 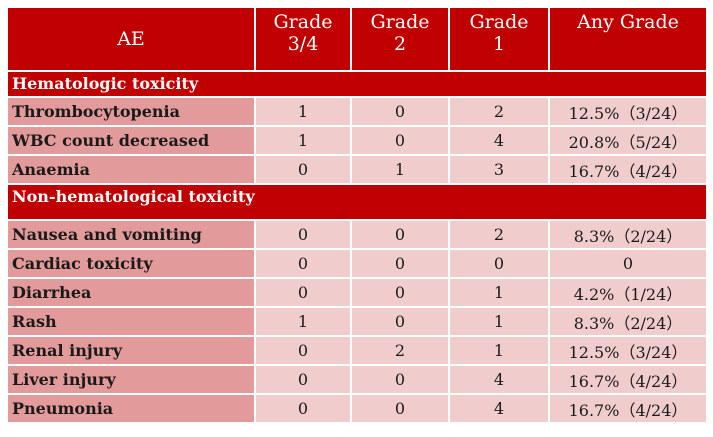 I want to click on table-row: Diarrhea 0 0 1 4.2%（1/24）, so click(x=357, y=292).